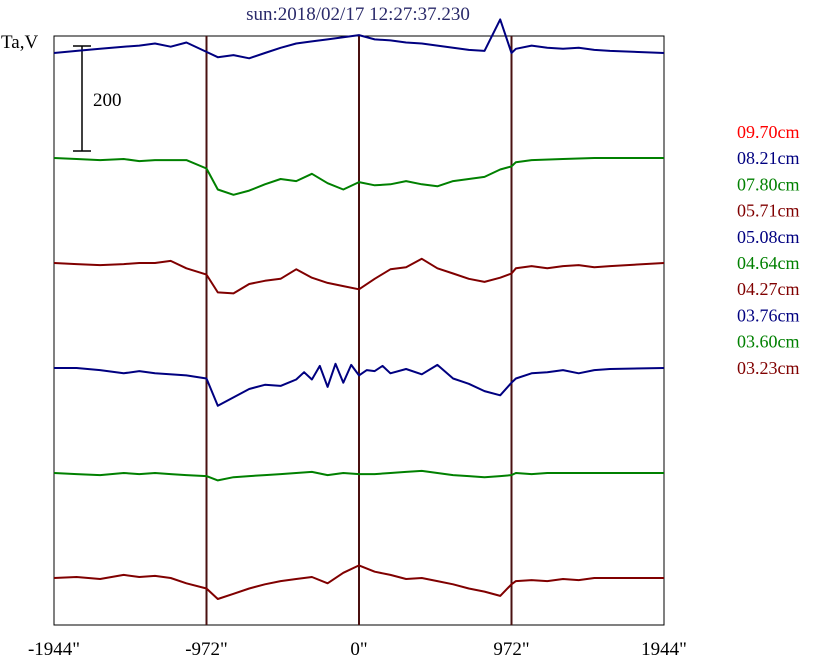 The width and height of the screenshot is (813, 662). Describe the element at coordinates (358, 475) in the screenshot. I see `series-line-03-60cm` at that location.